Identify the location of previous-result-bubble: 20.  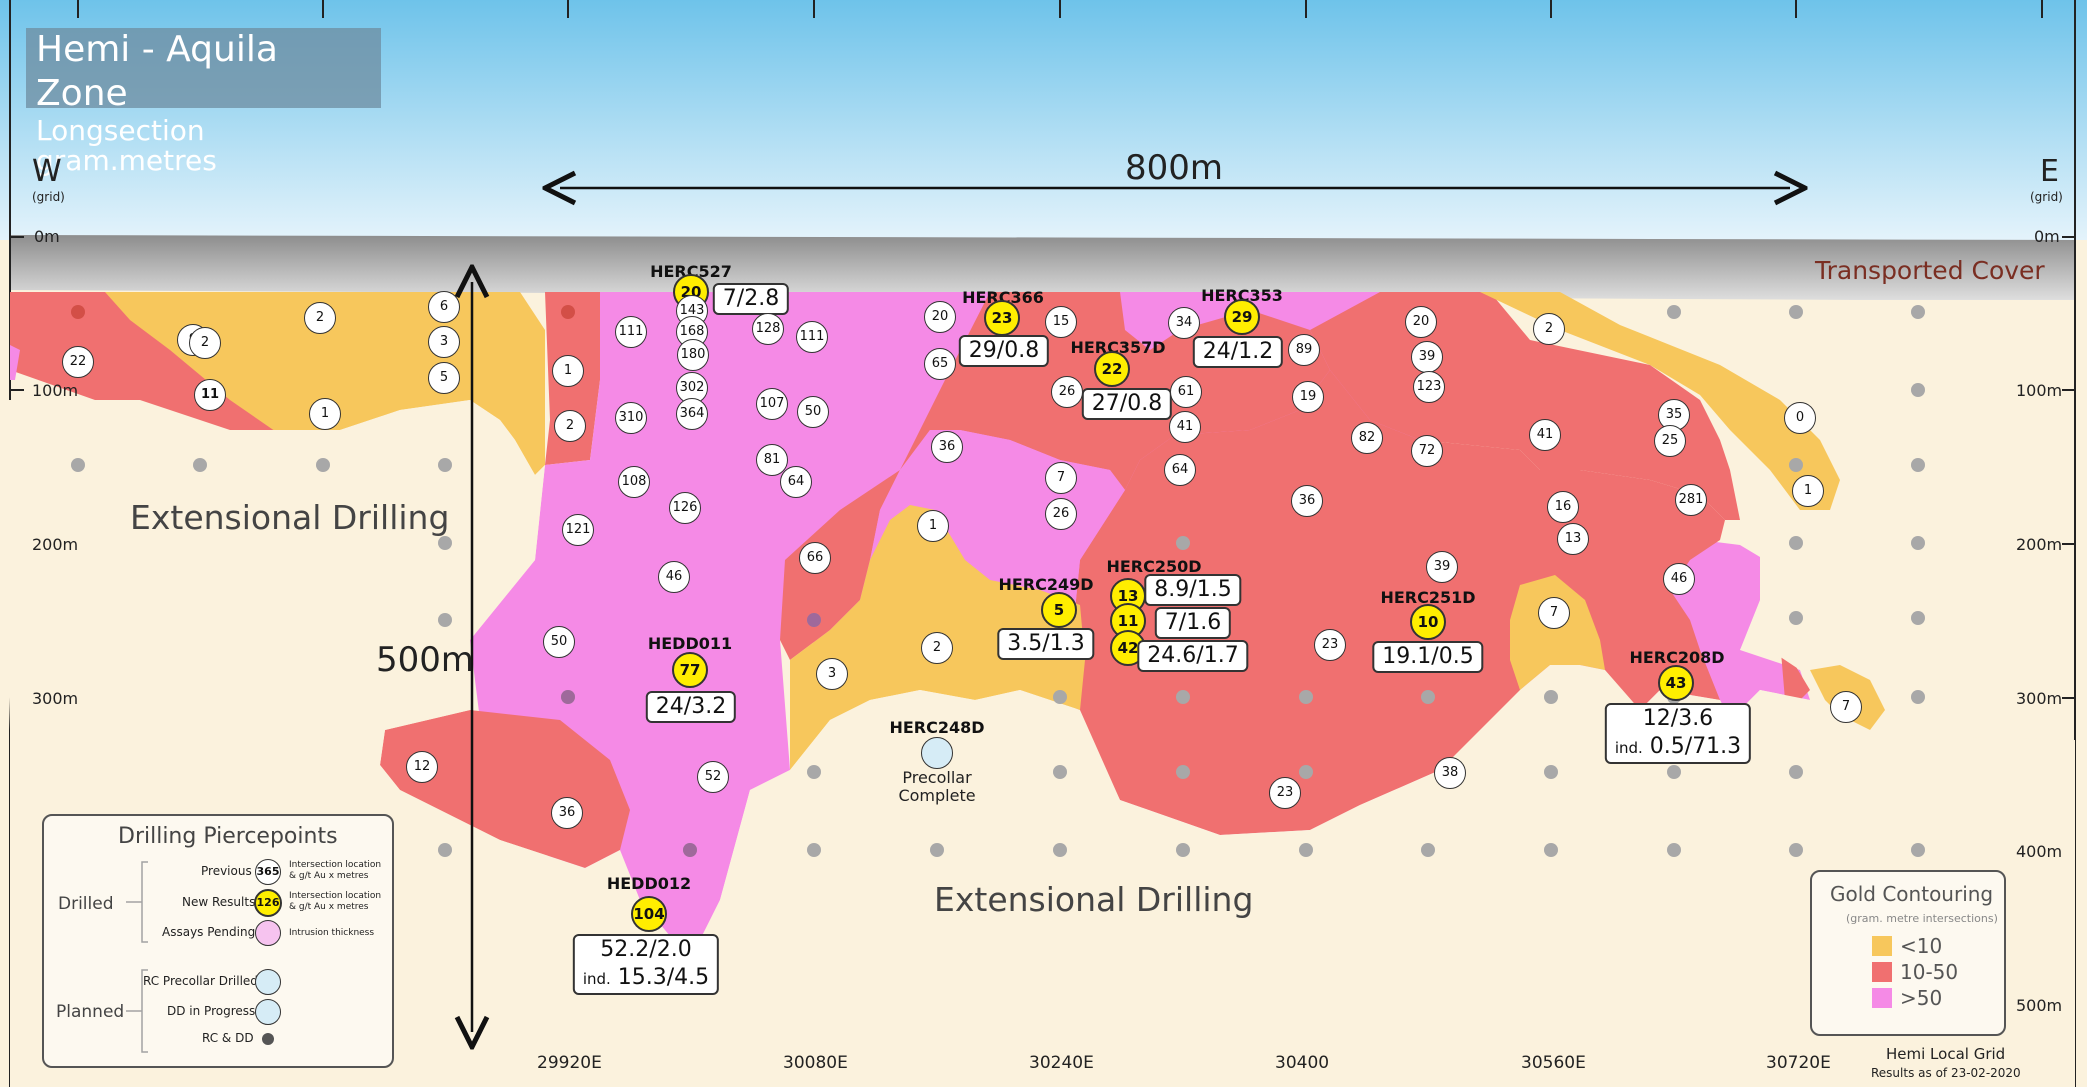
(1421, 322).